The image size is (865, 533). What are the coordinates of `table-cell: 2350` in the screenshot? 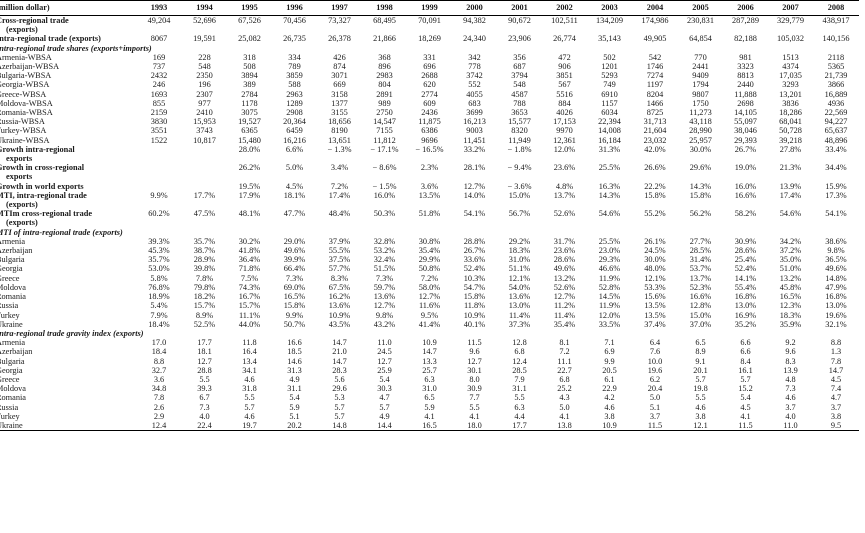 It's located at (204, 76).